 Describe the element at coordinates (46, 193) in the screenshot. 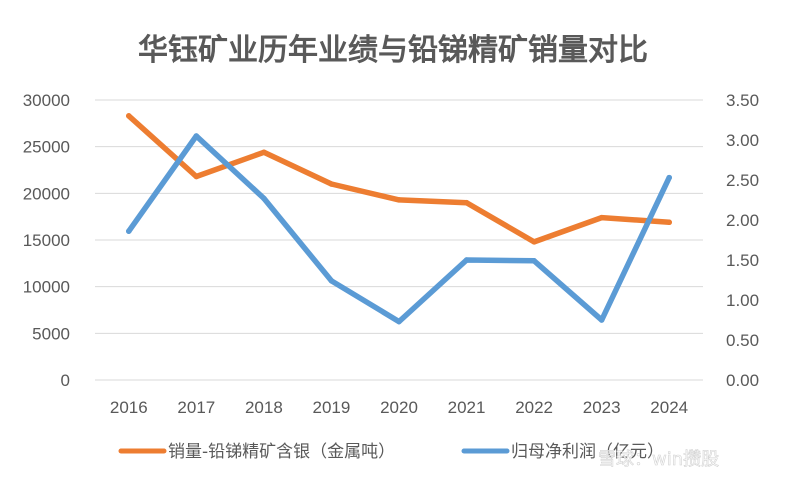

I see `left-tick-label: 20000` at that location.